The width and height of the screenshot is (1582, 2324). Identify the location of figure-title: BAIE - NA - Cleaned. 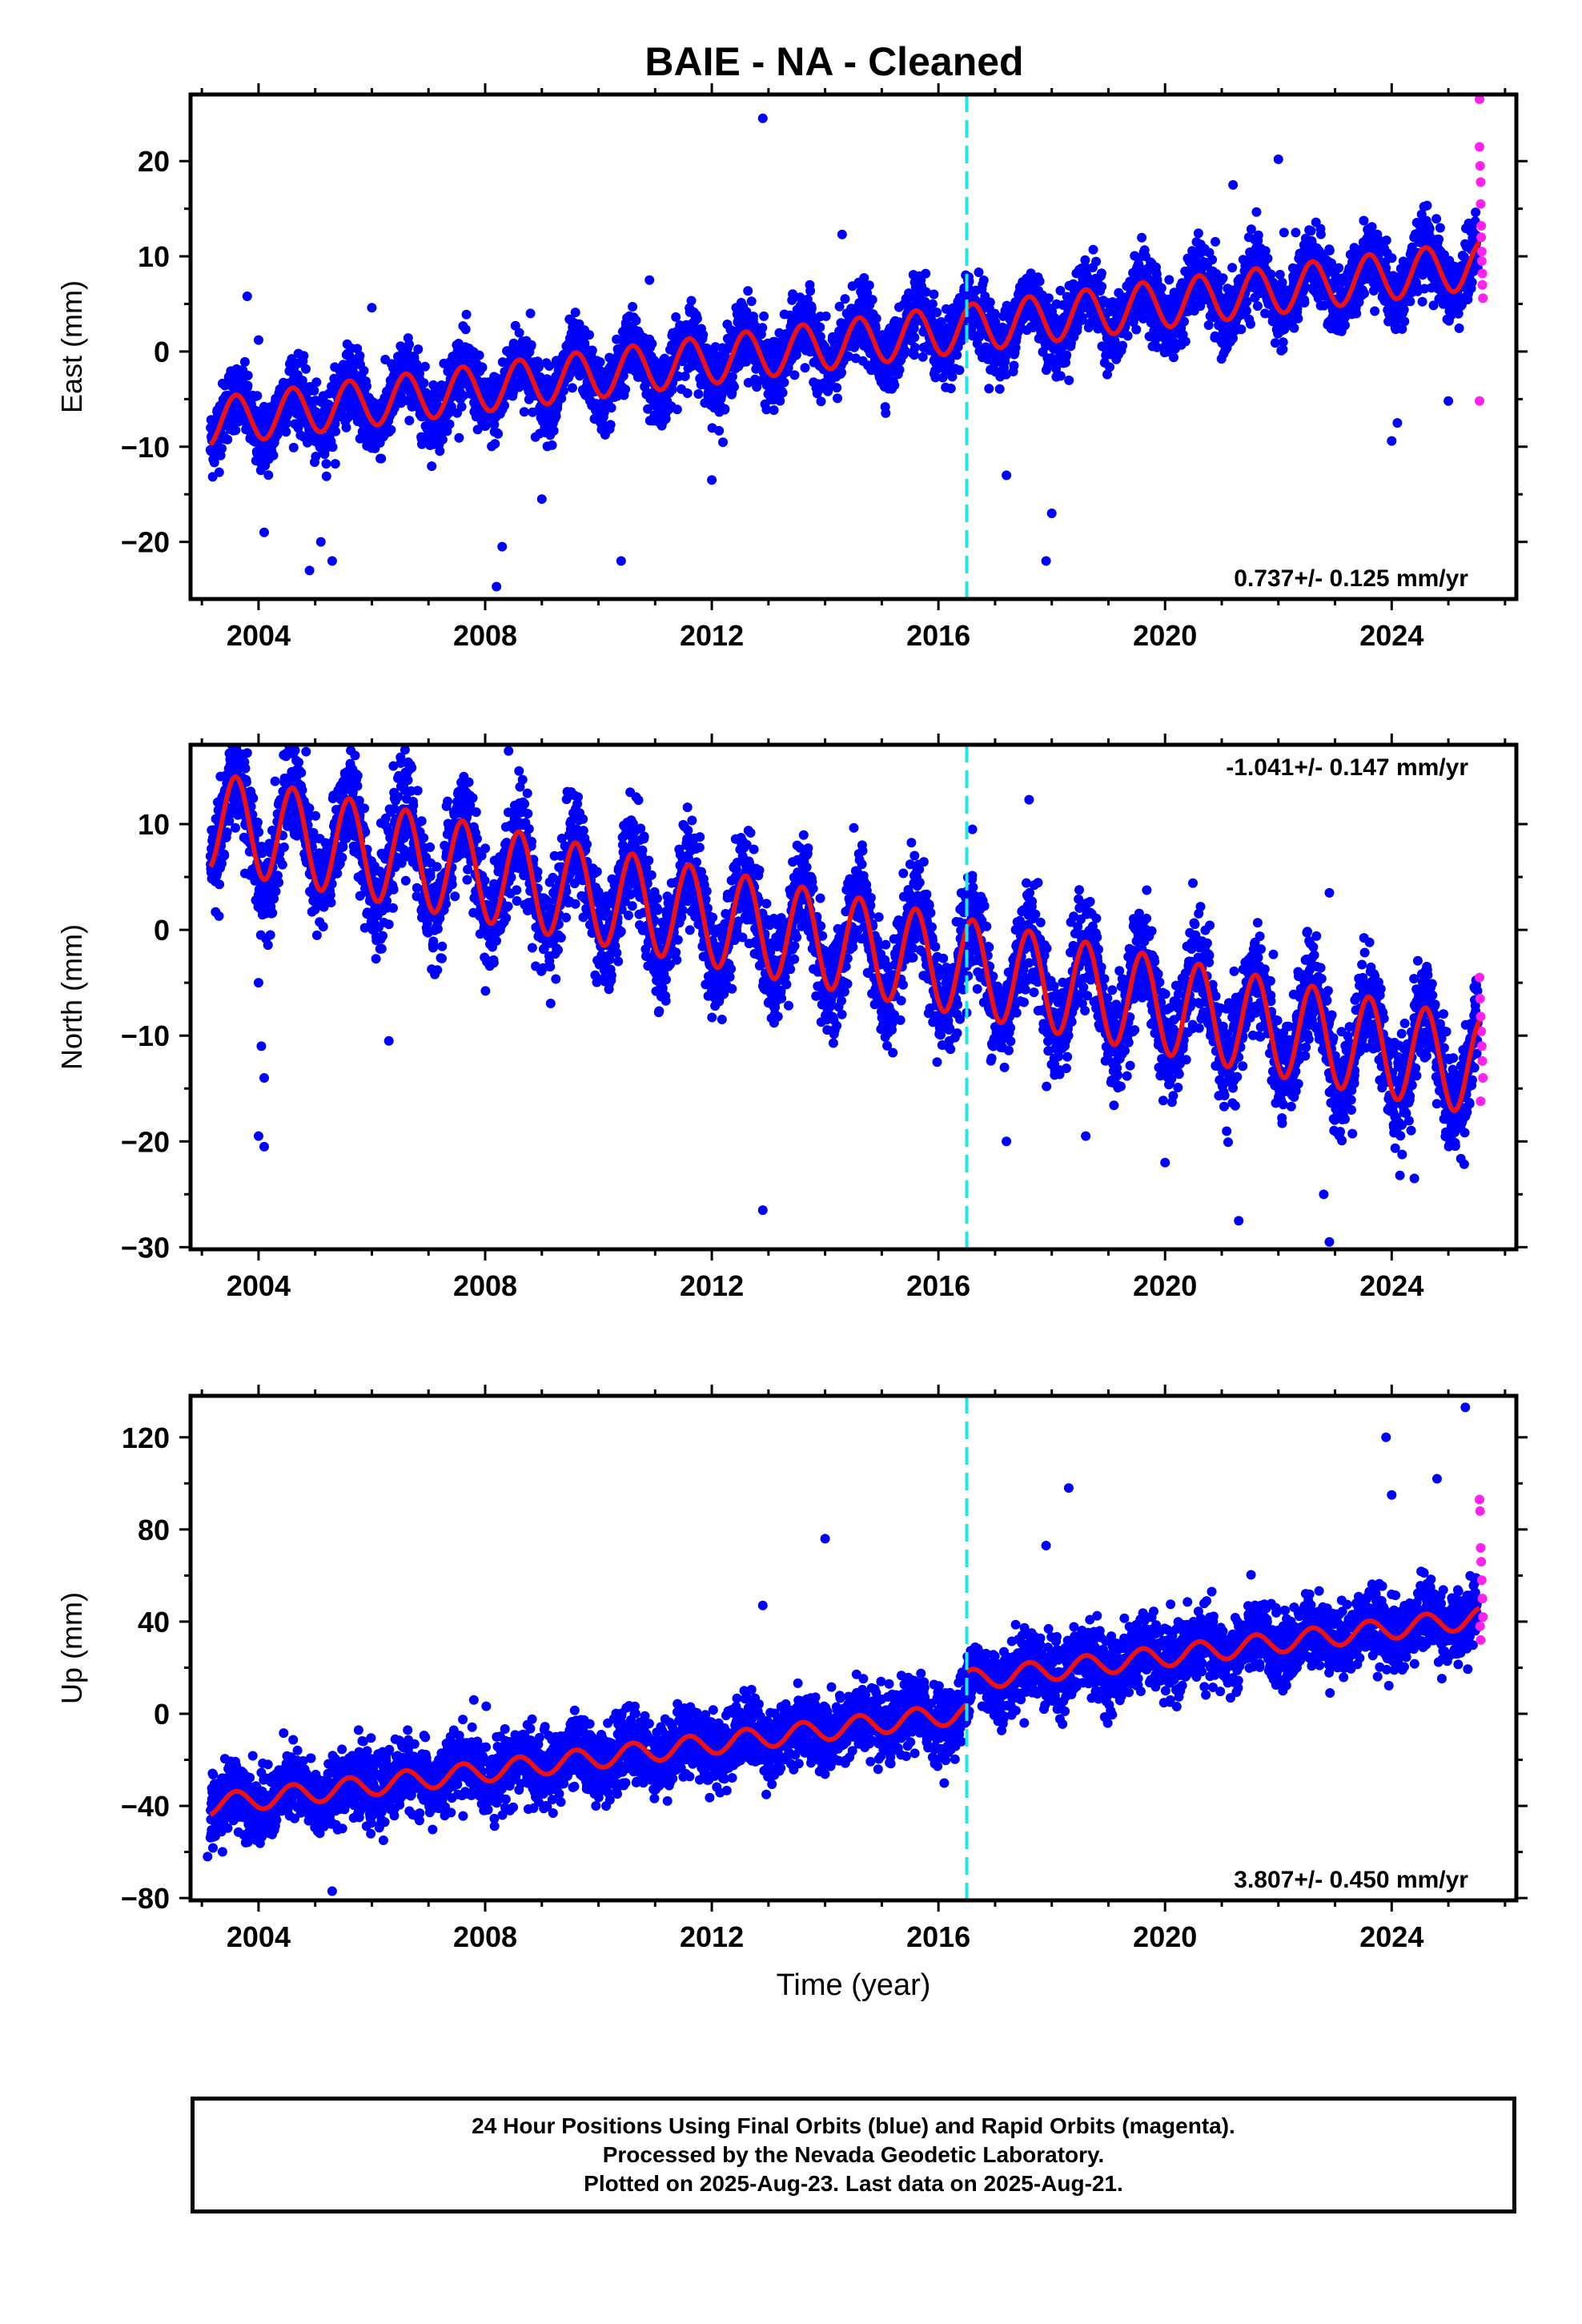
(833, 61).